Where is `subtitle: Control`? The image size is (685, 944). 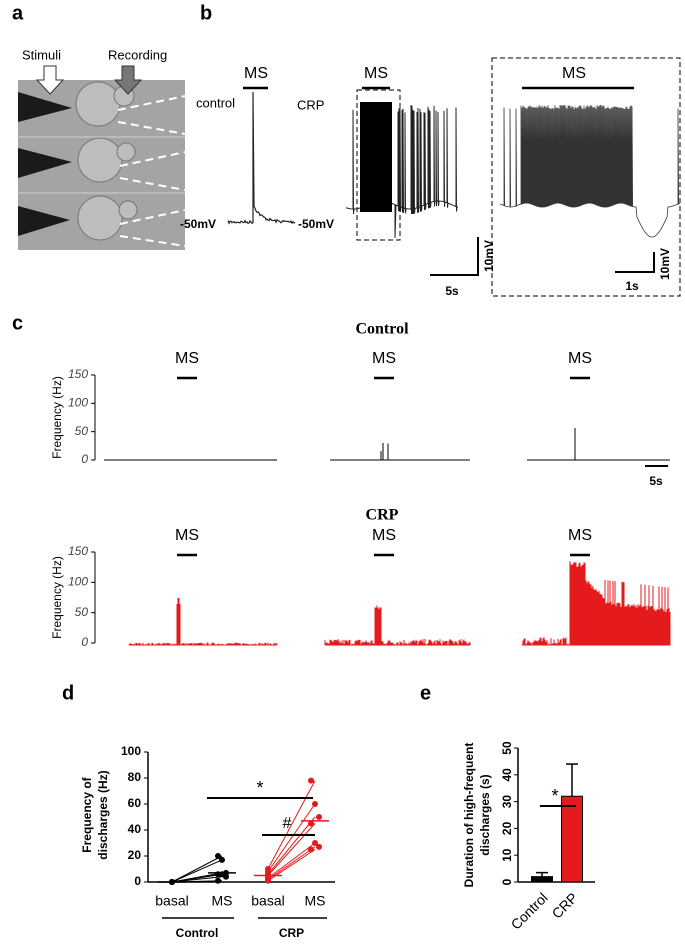 subtitle: Control is located at coordinates (382, 329).